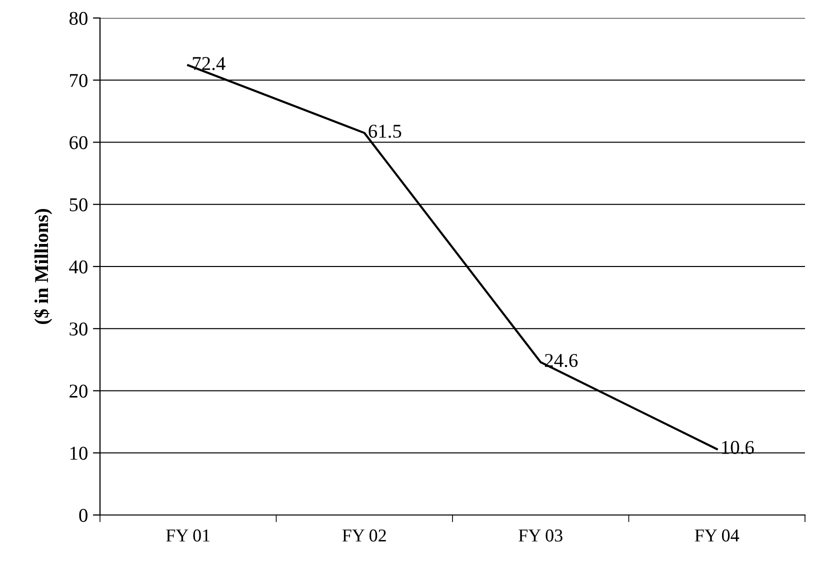 The width and height of the screenshot is (835, 567). I want to click on x-tick-label: FY 03, so click(540, 535).